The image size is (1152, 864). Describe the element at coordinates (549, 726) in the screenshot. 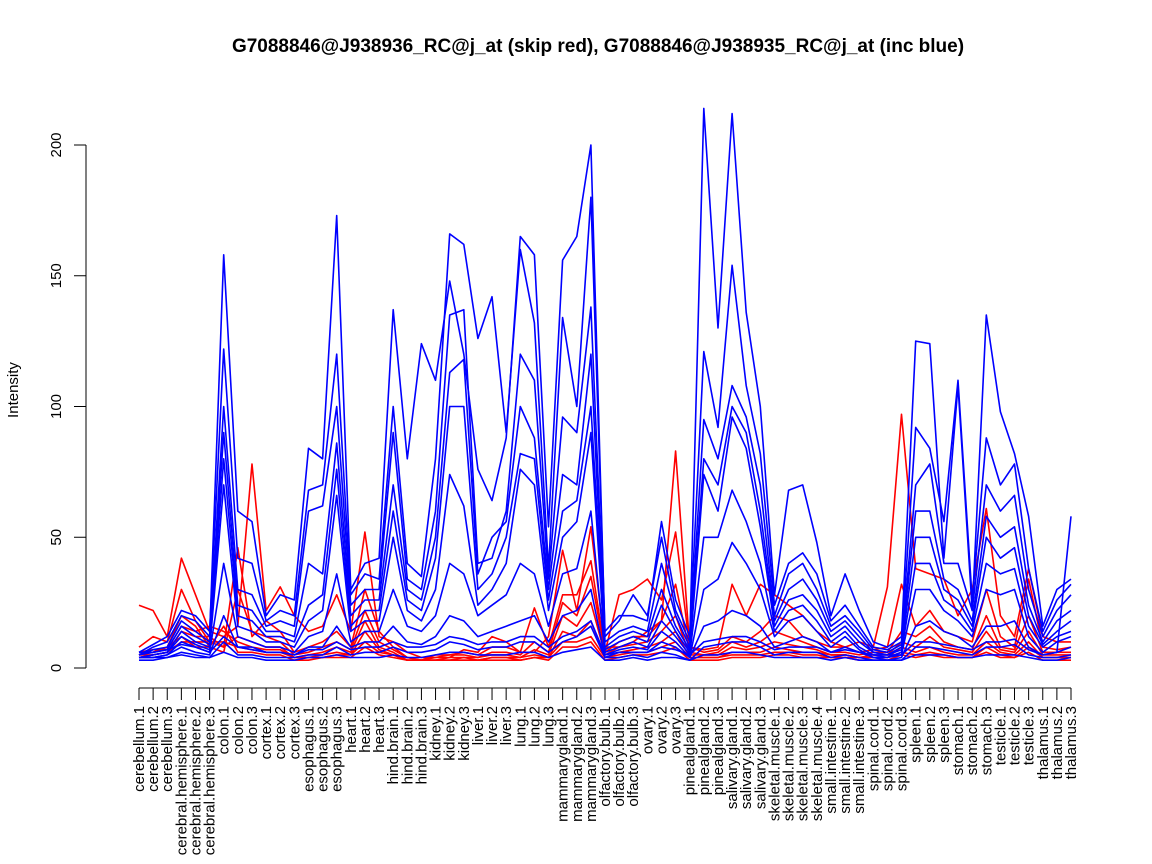

I see `x-tick-label: lung.3` at that location.